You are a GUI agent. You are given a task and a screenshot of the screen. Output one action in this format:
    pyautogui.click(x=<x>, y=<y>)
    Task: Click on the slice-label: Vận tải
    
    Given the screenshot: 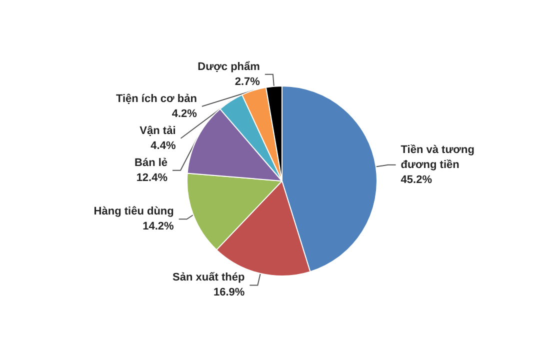 What is the action you would take?
    pyautogui.click(x=158, y=130)
    